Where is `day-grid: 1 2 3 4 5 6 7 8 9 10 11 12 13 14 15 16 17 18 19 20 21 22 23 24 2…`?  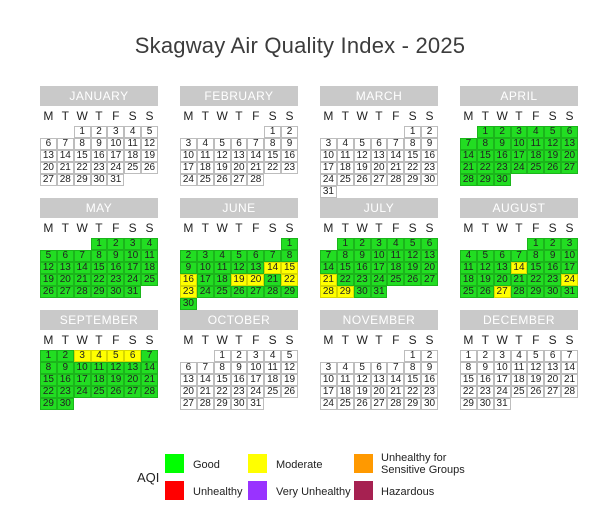
day-grid: 1 2 3 4 5 6 7 8 9 10 11 12 13 14 15 16 17 18 19 20 21 22 23 24 2… is located at coordinates (379, 162).